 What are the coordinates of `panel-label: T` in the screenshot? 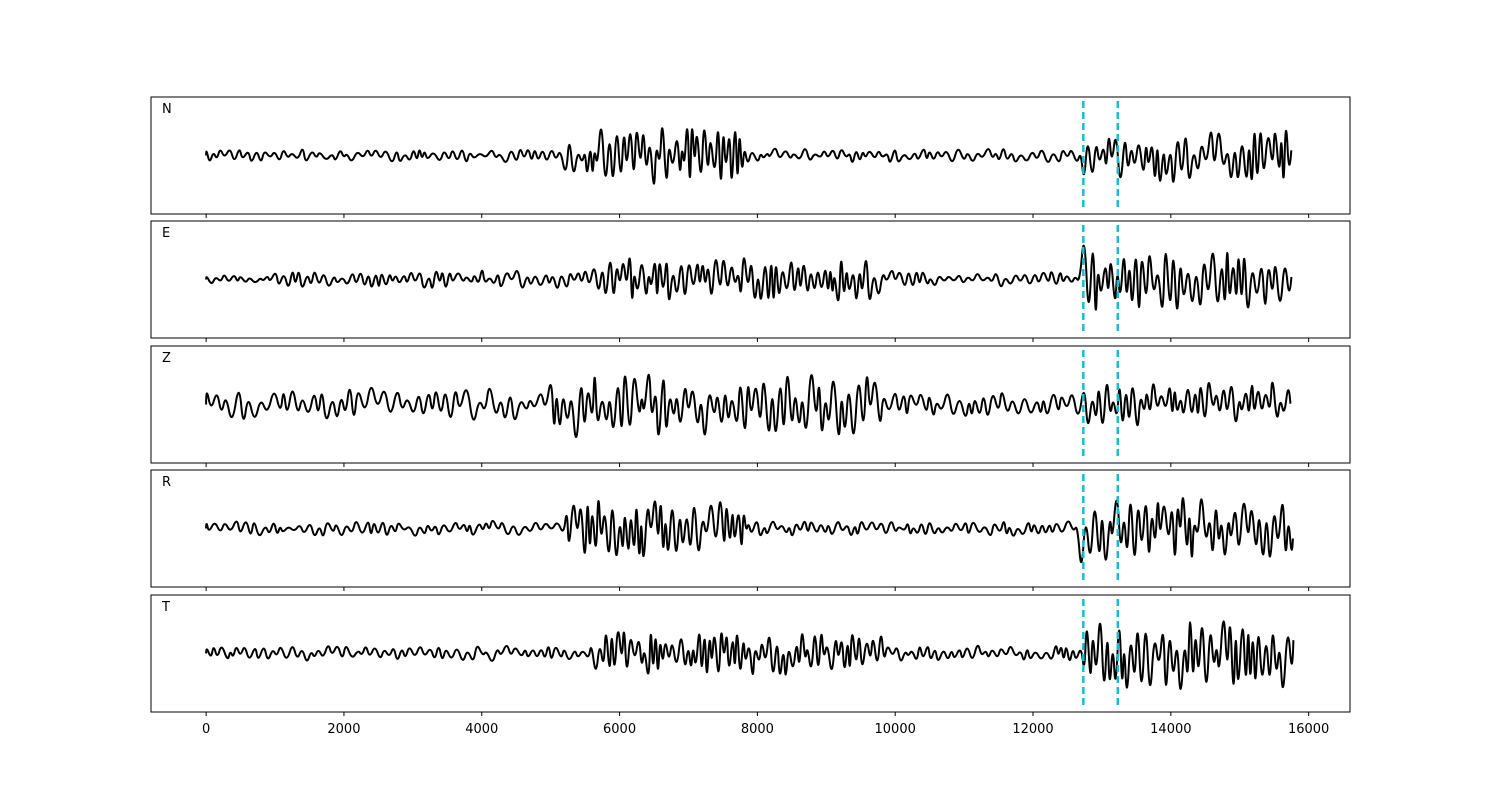 It's located at (165, 607).